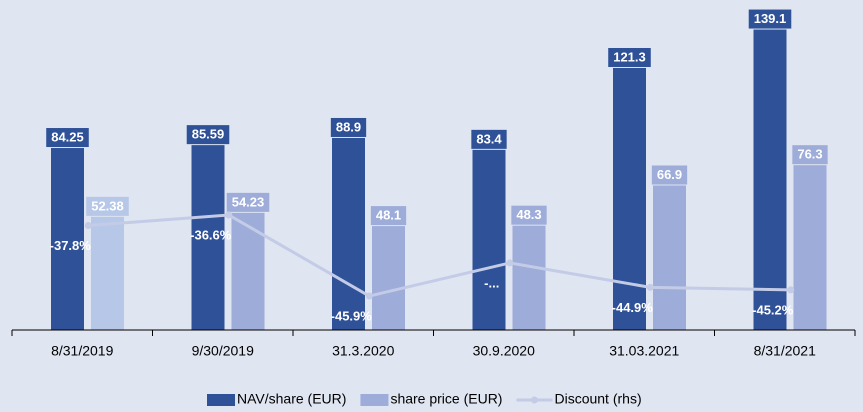 Image resolution: width=863 pixels, height=412 pixels. I want to click on data-label: 139.1, so click(770, 18).